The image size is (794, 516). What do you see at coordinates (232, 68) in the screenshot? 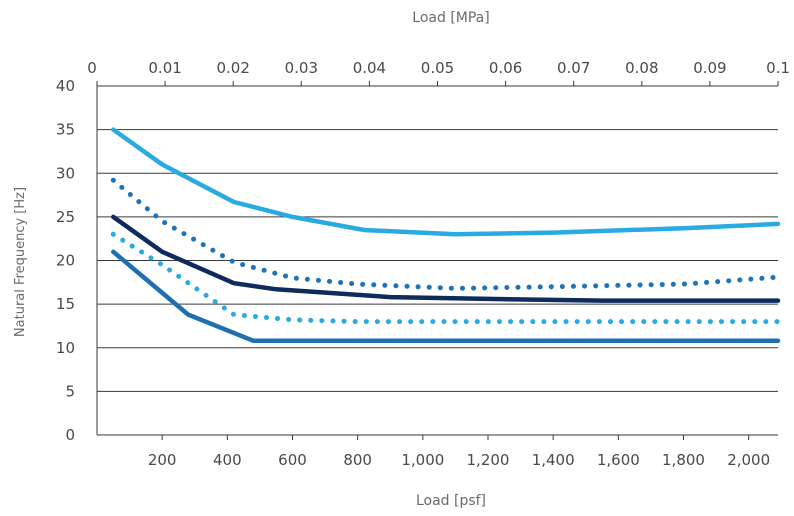
I see `x2-tick-label: 0.02` at bounding box center [232, 68].